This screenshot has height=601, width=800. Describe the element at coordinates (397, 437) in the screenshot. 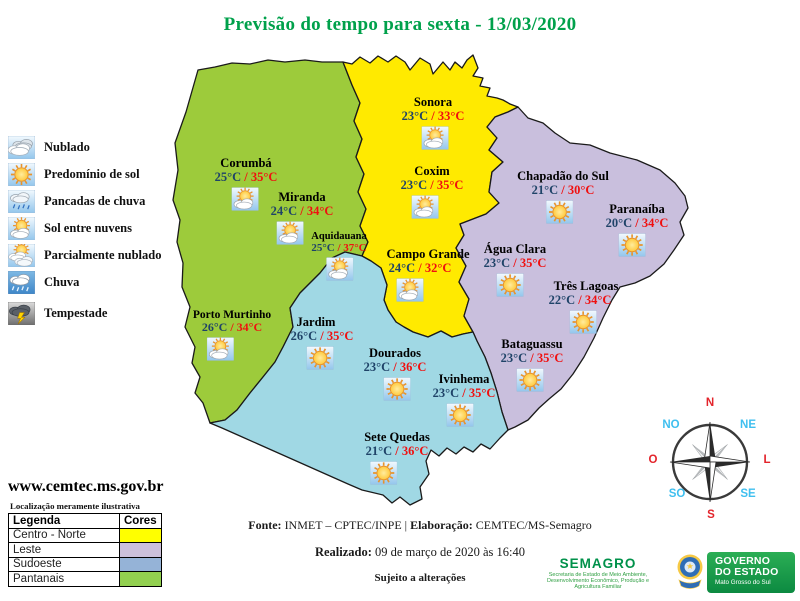

I see `city-name: Sete Quedas` at that location.